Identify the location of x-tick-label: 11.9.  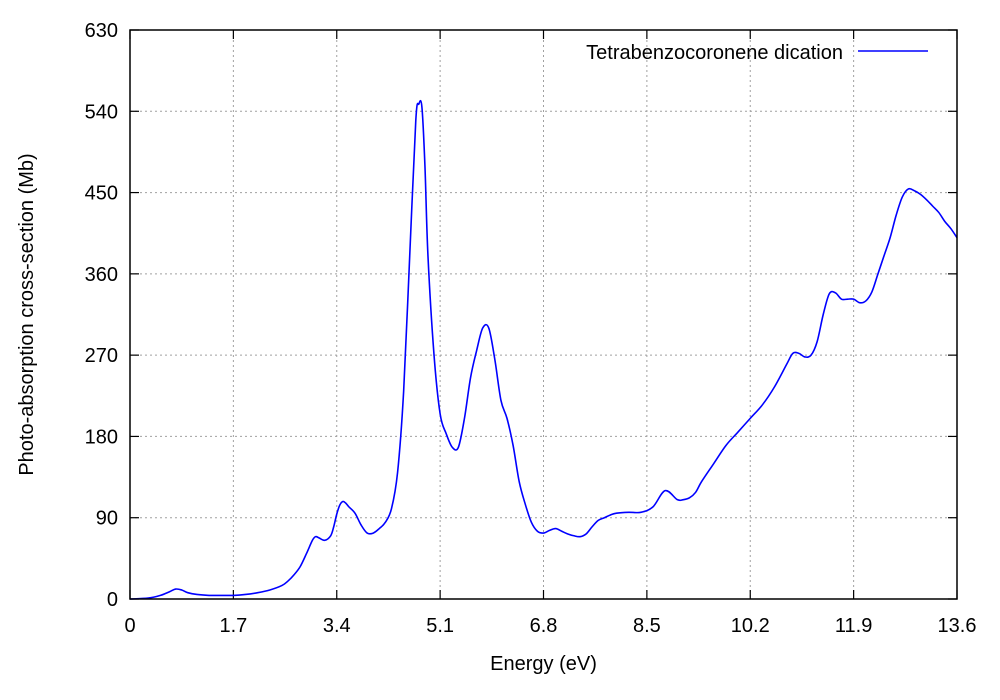
(853, 626).